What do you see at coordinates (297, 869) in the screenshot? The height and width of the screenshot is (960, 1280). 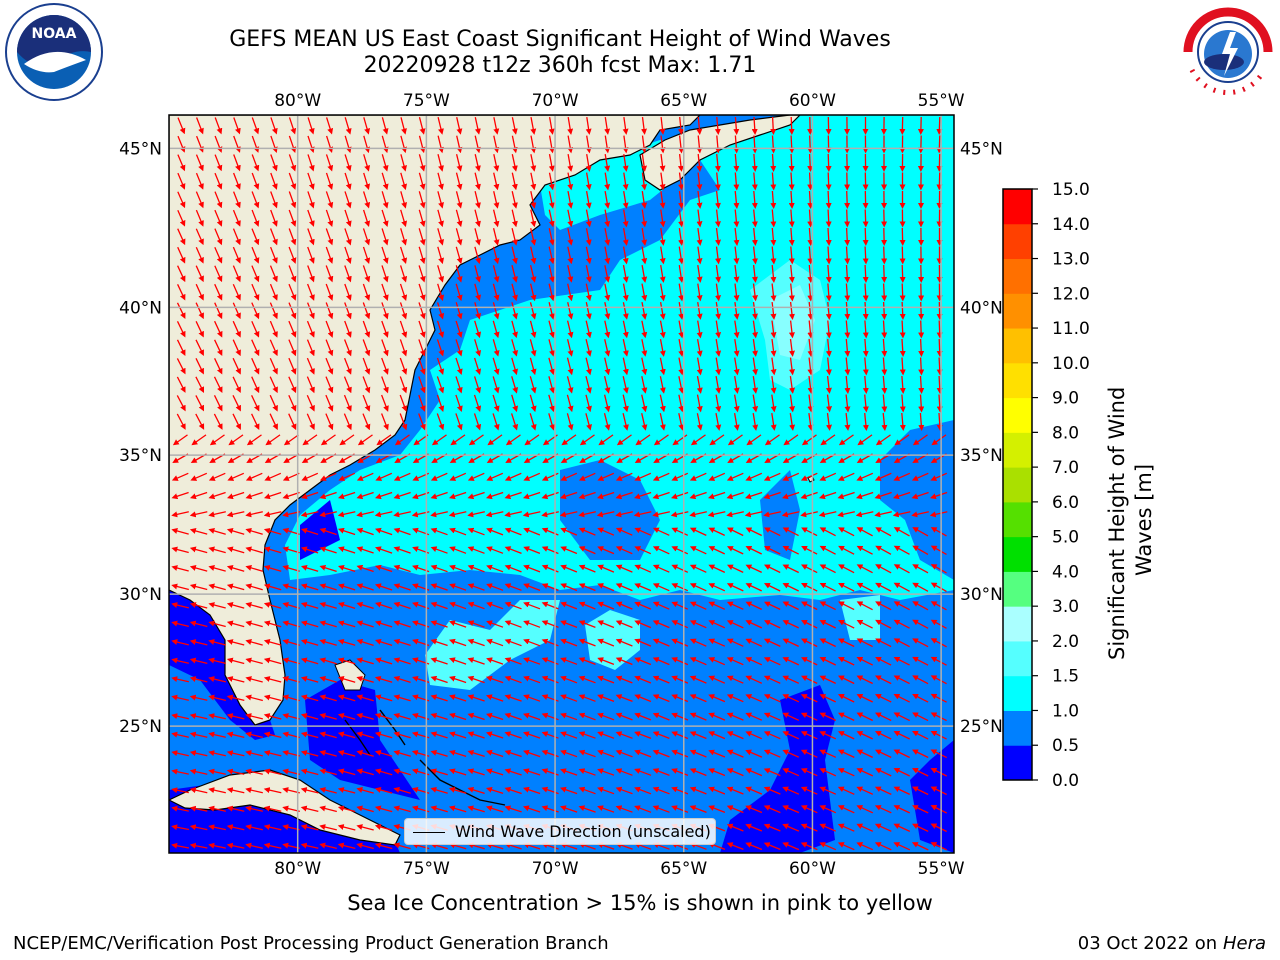 I see `lon-label-bottom: 80°W` at bounding box center [297, 869].